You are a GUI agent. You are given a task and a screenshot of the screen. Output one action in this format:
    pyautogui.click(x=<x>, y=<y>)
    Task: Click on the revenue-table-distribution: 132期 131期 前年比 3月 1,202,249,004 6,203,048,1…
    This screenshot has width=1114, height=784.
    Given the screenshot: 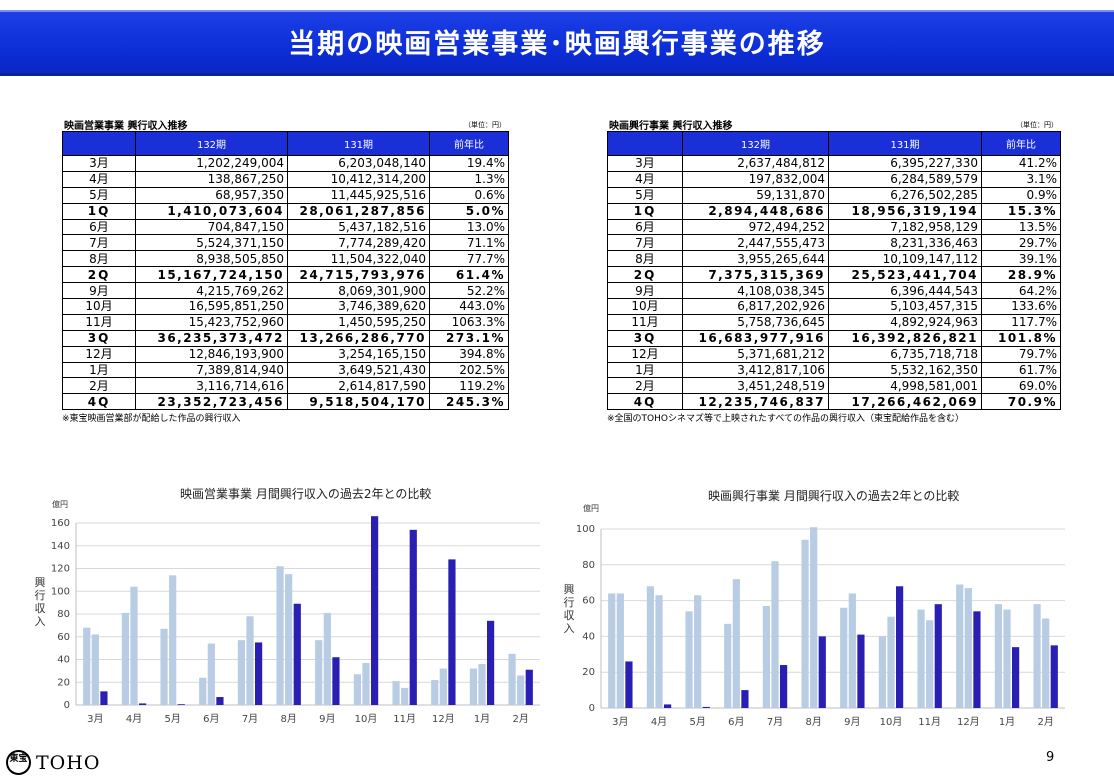 What is the action you would take?
    pyautogui.click(x=285, y=271)
    